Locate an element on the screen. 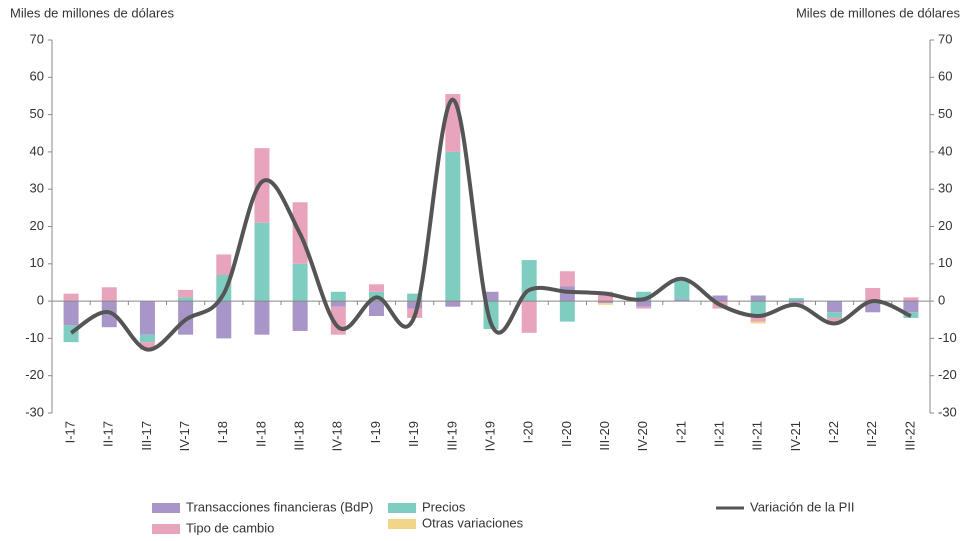 This screenshot has height=541, width=971. x-tick-label: II-21 is located at coordinates (718, 434).